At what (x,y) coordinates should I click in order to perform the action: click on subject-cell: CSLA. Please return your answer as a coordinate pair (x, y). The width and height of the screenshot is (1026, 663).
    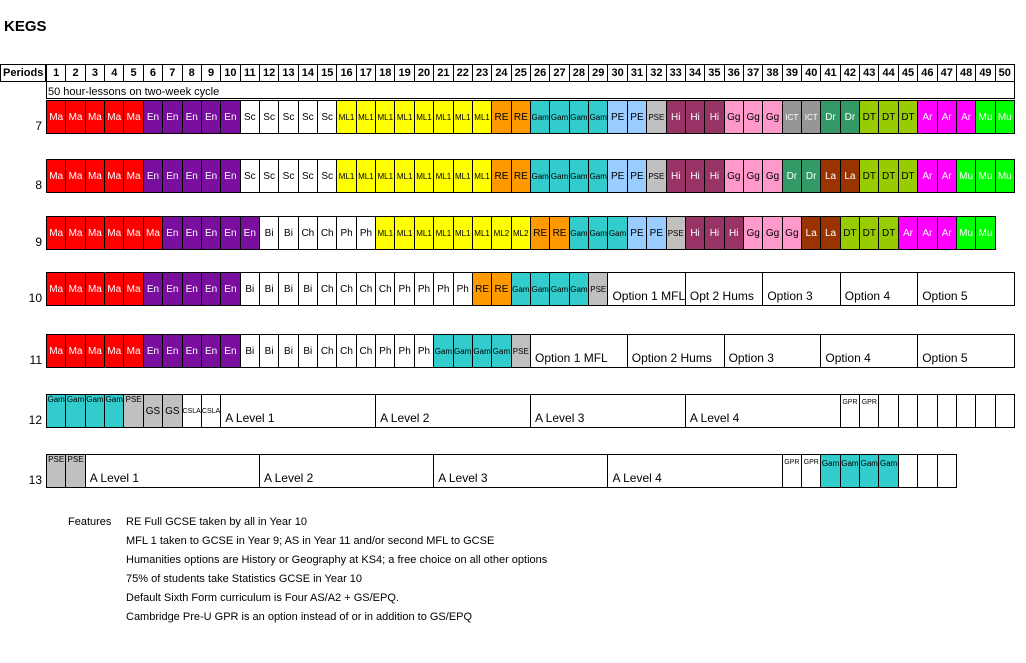
    Looking at the image, I should click on (211, 411).